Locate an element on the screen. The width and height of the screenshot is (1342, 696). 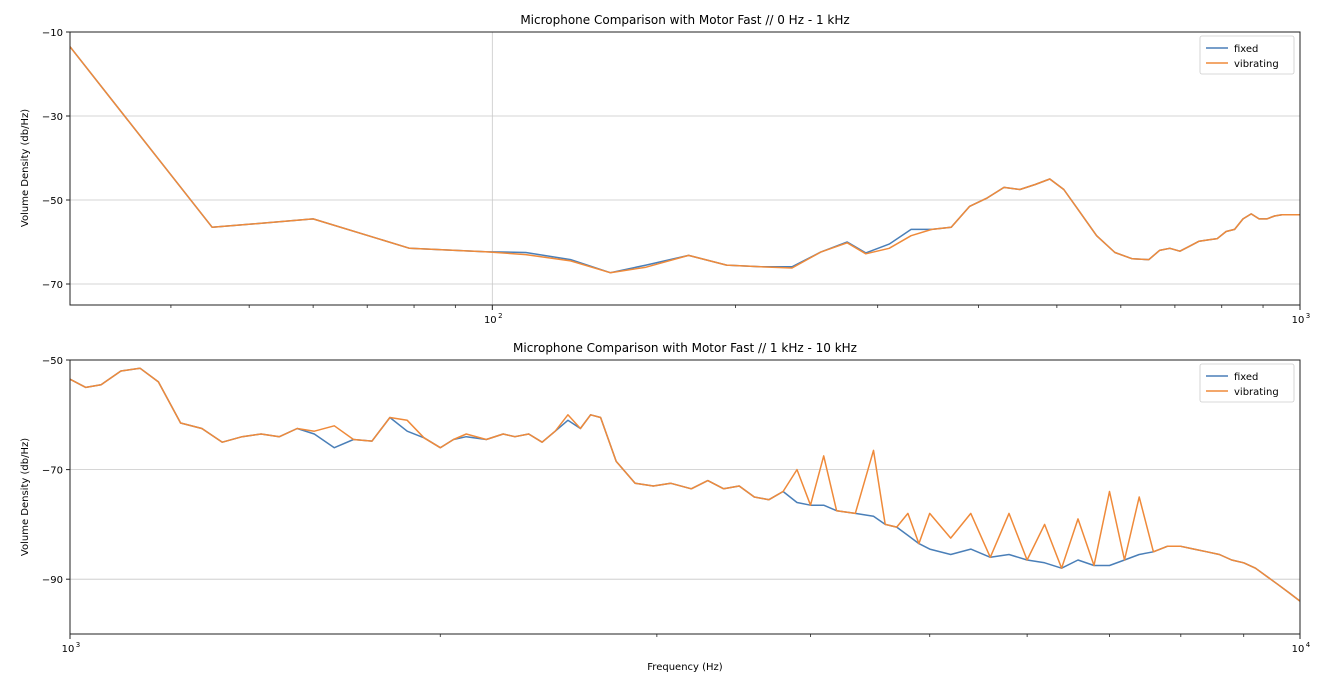
y-tick-label: −90 is located at coordinates (52, 580).